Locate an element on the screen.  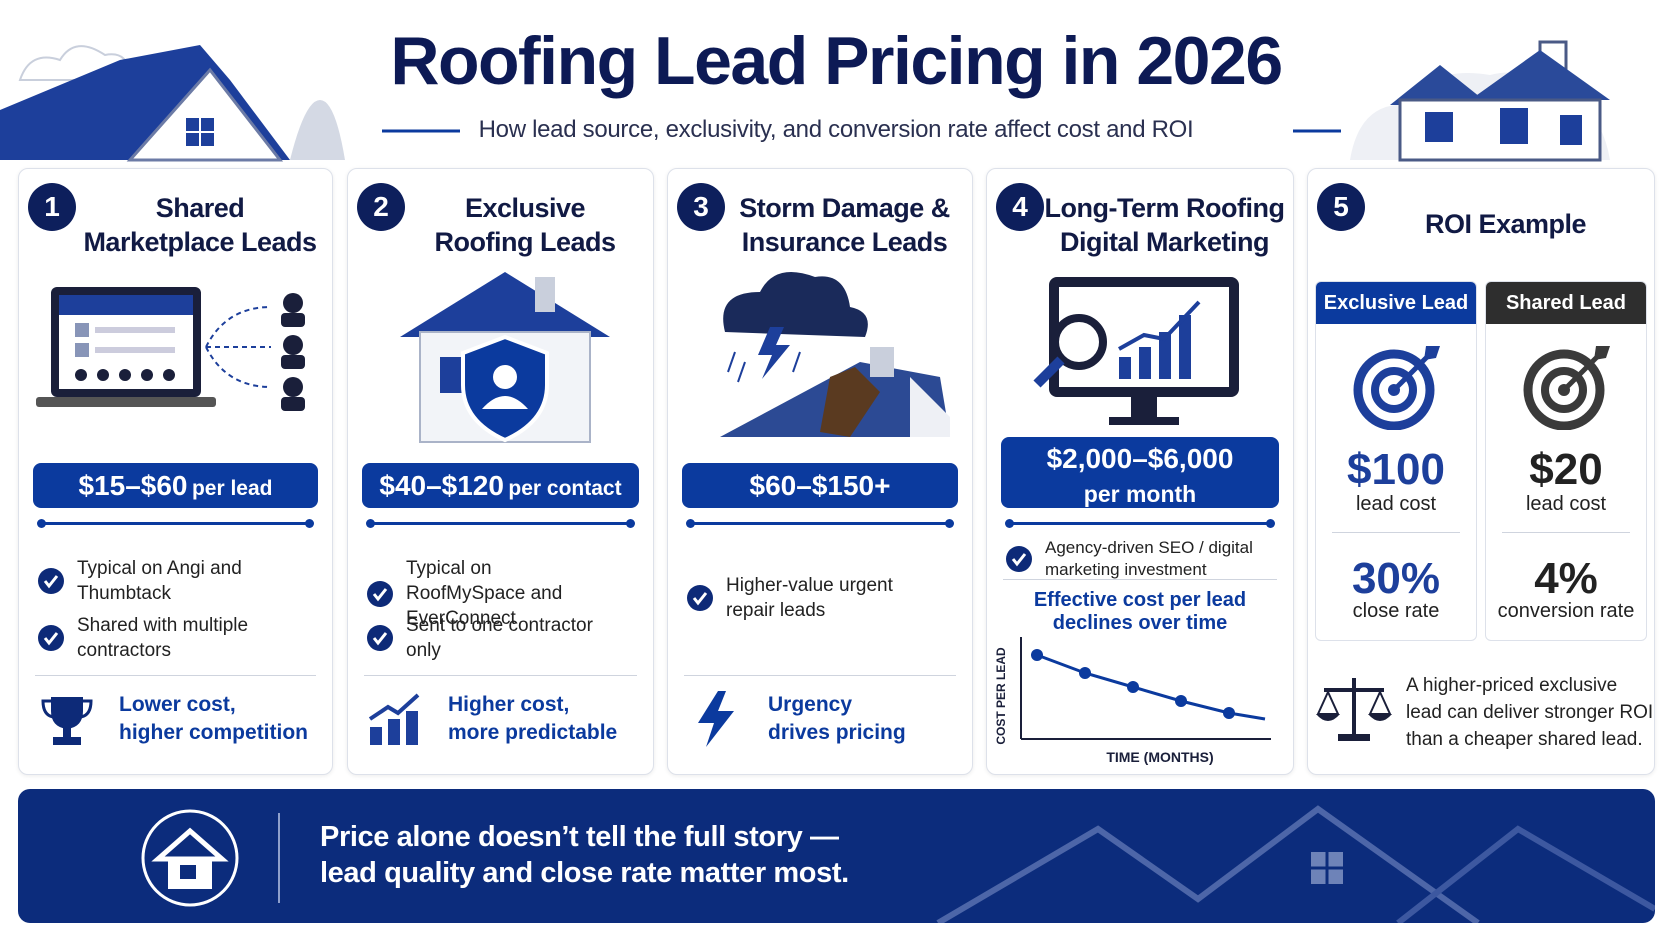
takeaway: Lower cost, higher competition is located at coordinates (182, 719).